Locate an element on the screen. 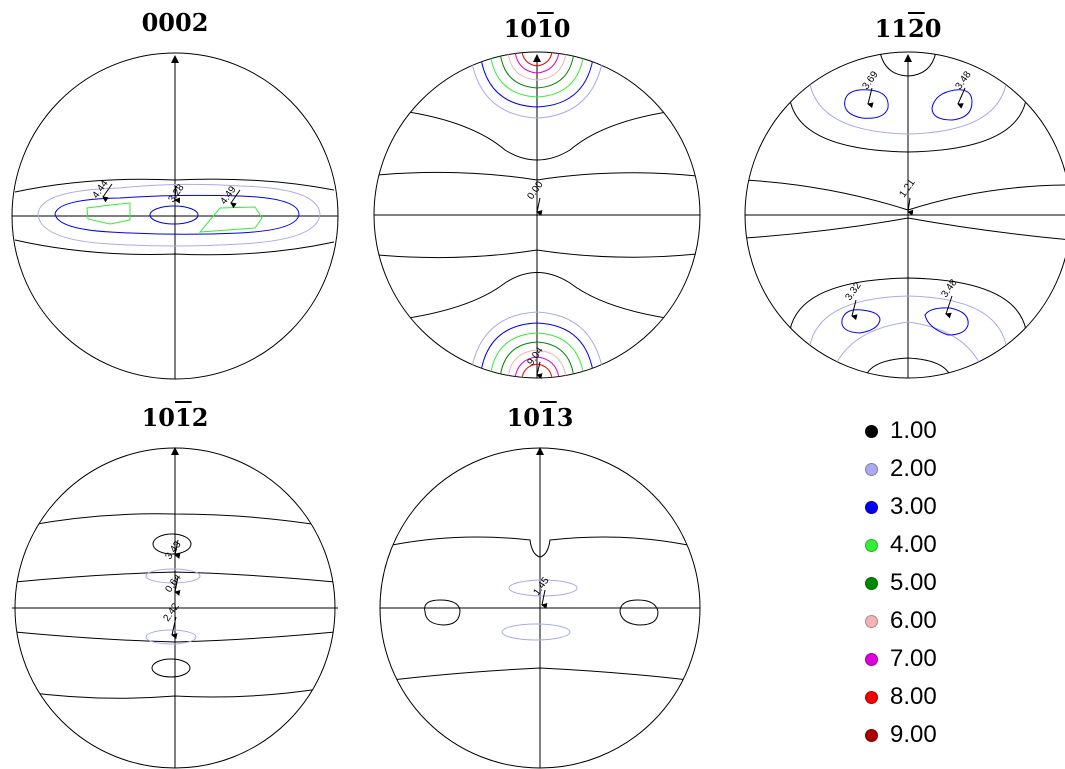 This screenshot has height=769, width=1065. legend-item: 5.00 is located at coordinates (901, 583).